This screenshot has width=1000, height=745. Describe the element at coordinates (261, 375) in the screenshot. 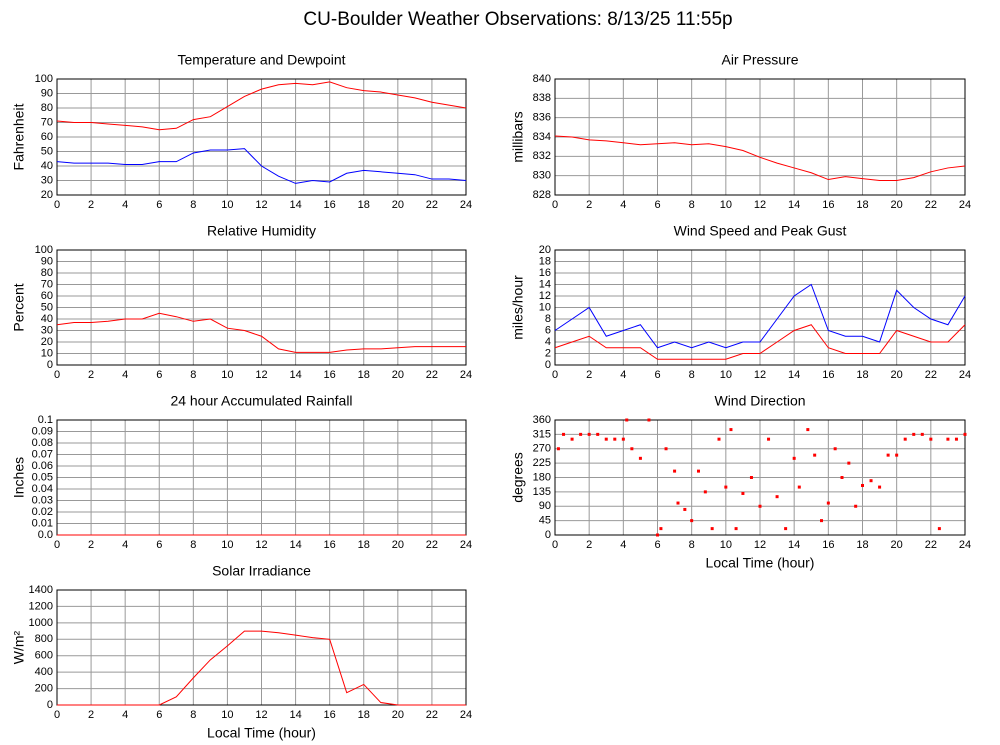

I see `x-tick-label: 12` at that location.